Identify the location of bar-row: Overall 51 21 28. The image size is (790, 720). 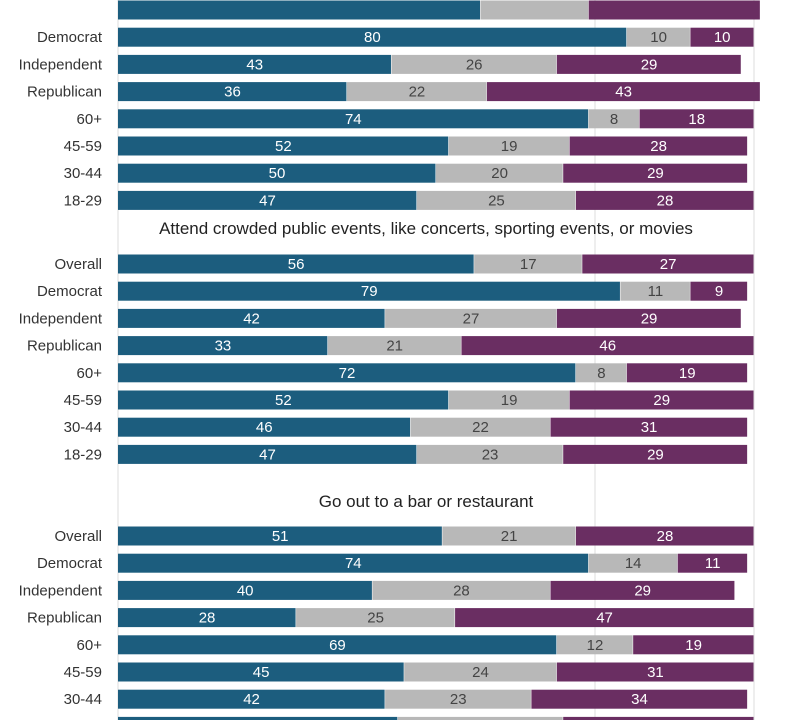
(404, 536).